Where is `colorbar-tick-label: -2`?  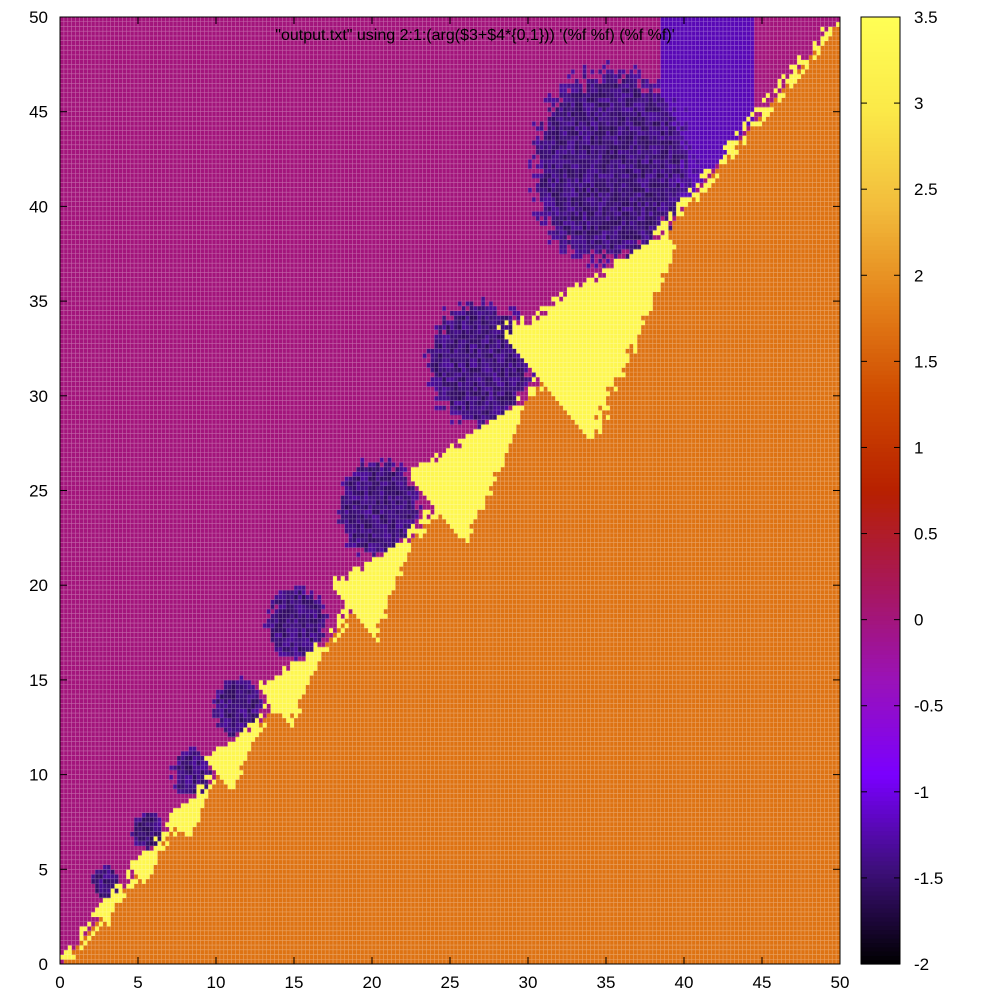
colorbar-tick-label: -2 is located at coordinates (921, 964).